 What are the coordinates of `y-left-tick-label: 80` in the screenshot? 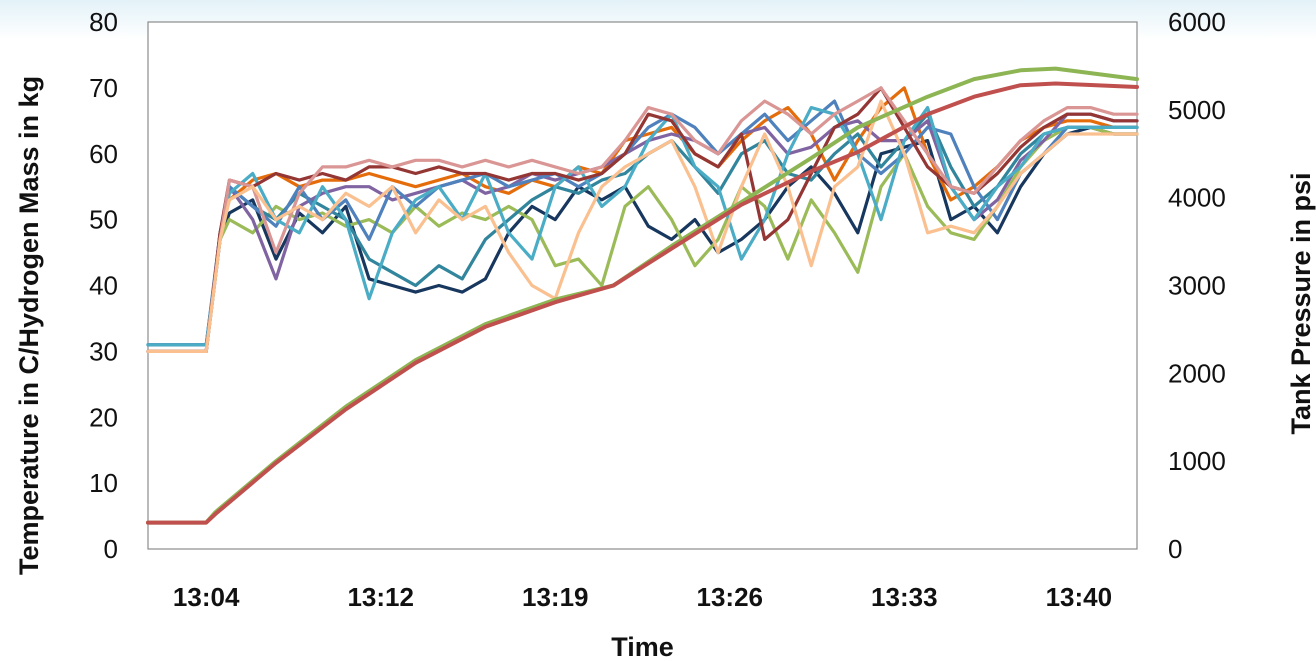 It's located at (103, 22).